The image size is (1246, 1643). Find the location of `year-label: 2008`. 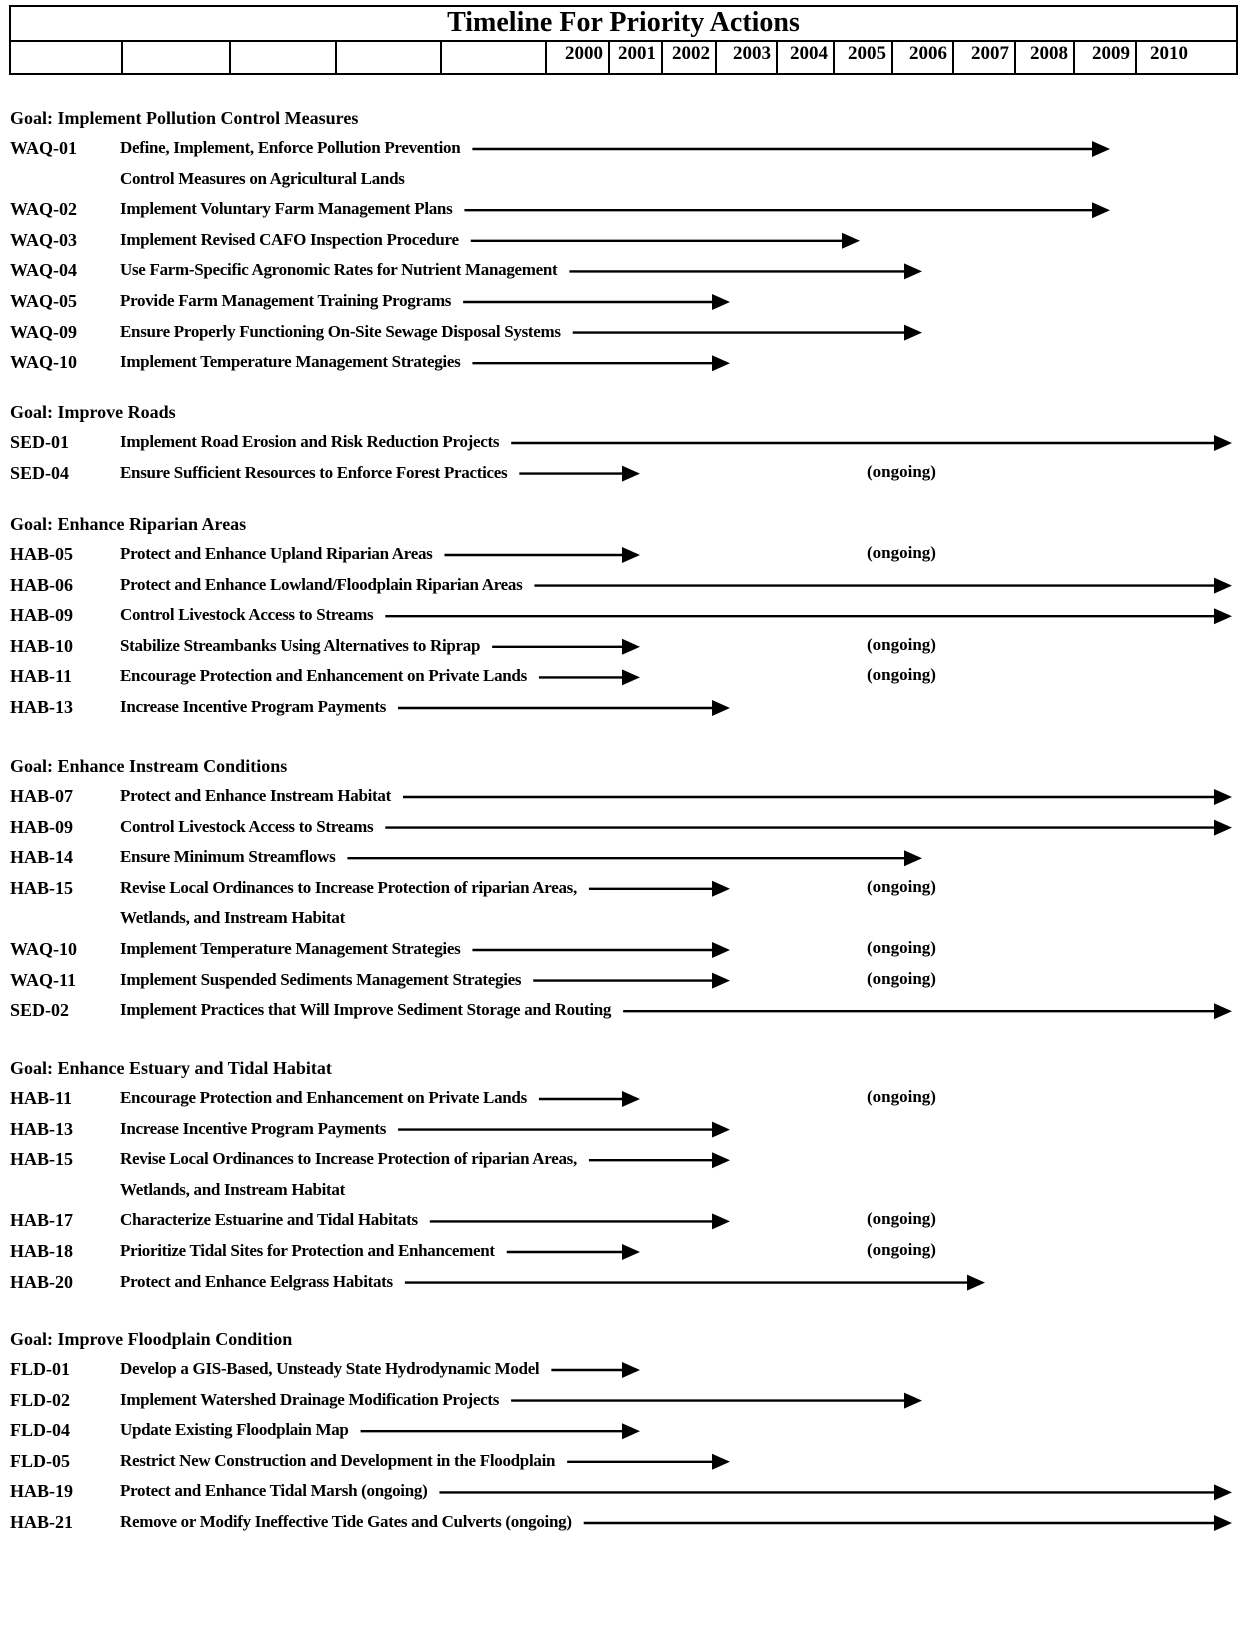

year-label: 2008 is located at coordinates (1049, 53).